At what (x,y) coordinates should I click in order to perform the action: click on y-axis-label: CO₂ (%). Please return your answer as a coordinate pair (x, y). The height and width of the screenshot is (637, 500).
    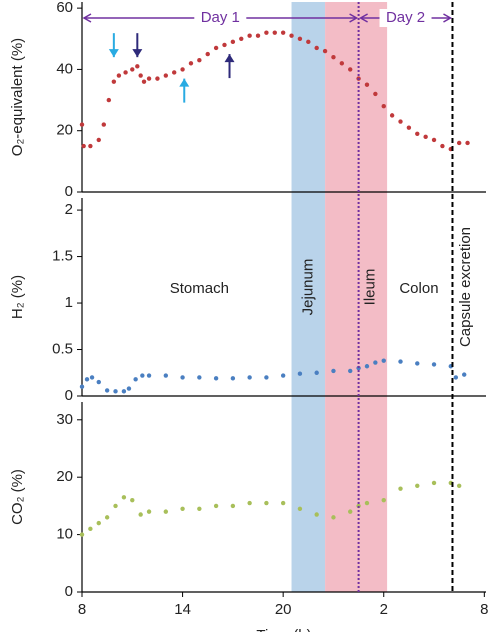
    Looking at the image, I should click on (17, 497).